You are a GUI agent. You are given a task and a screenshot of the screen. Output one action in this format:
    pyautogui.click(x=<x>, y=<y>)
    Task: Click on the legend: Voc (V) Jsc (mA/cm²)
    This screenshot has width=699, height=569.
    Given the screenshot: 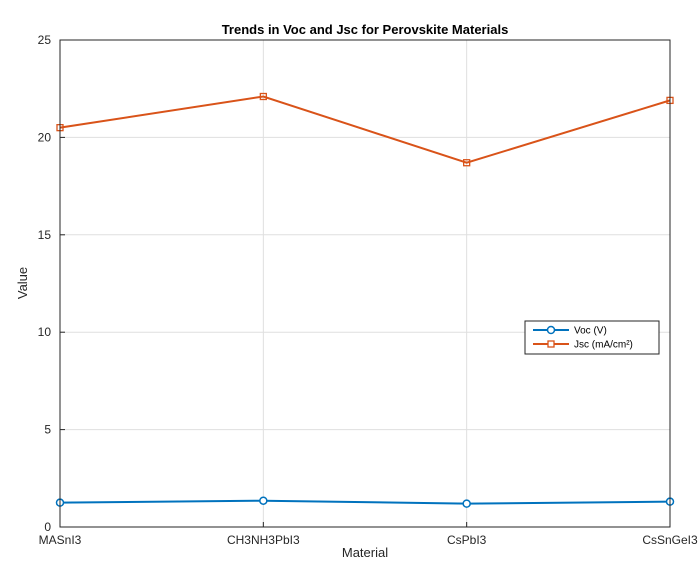 What is the action you would take?
    pyautogui.click(x=592, y=337)
    